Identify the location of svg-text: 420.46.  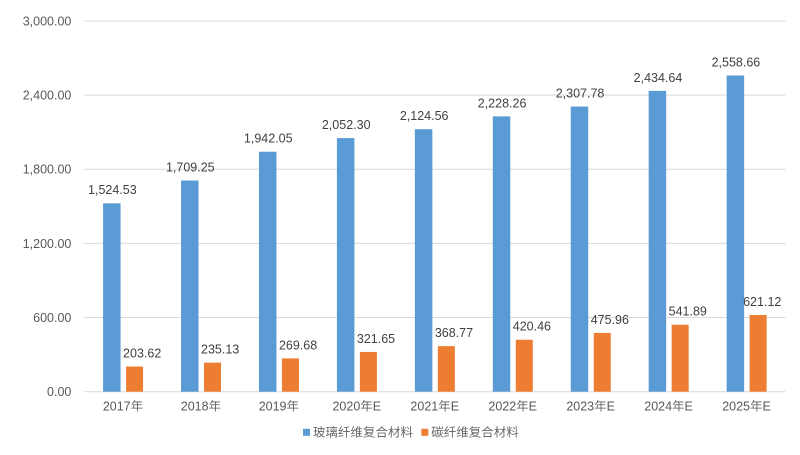
(532, 327).